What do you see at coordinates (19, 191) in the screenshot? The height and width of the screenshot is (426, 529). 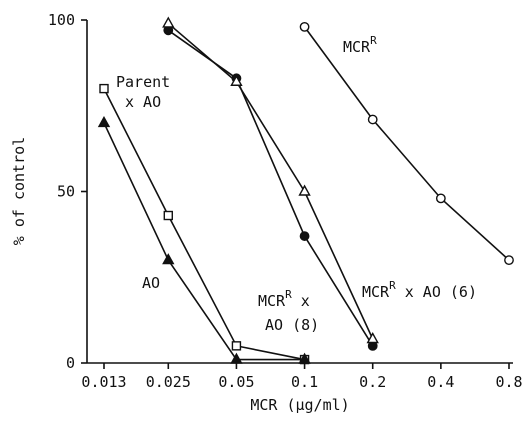 I see `y-axis-title: % of control` at bounding box center [19, 191].